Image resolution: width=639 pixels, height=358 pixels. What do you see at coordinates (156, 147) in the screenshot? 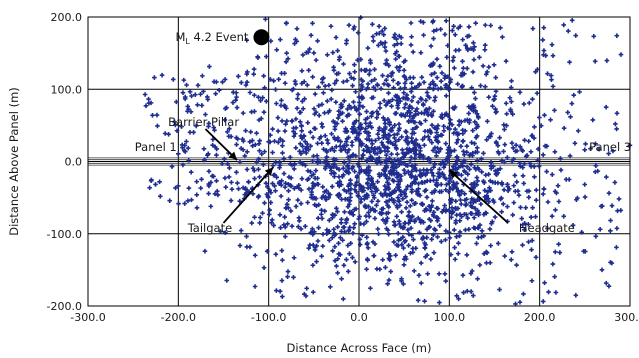
I see `panel-1-label: Panel 1` at bounding box center [156, 147].